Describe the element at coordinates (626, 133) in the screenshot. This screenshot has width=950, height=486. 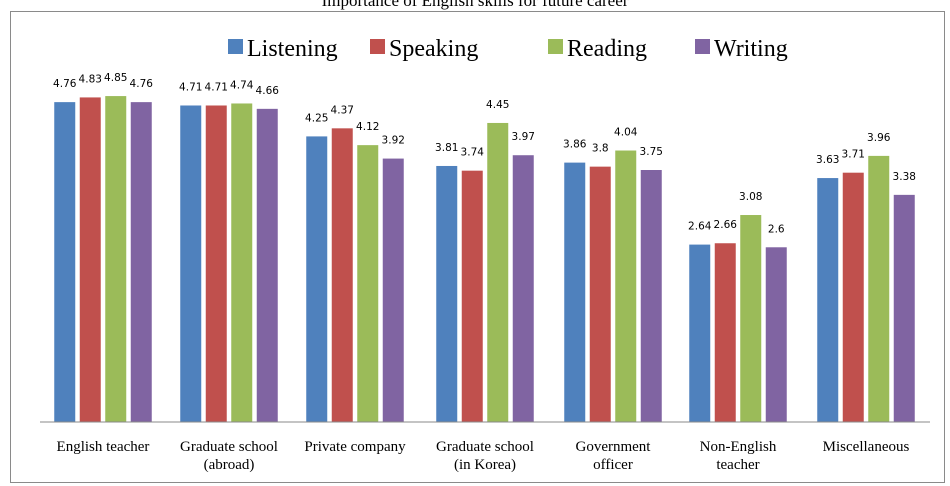
I see `value-label: 4.04` at that location.